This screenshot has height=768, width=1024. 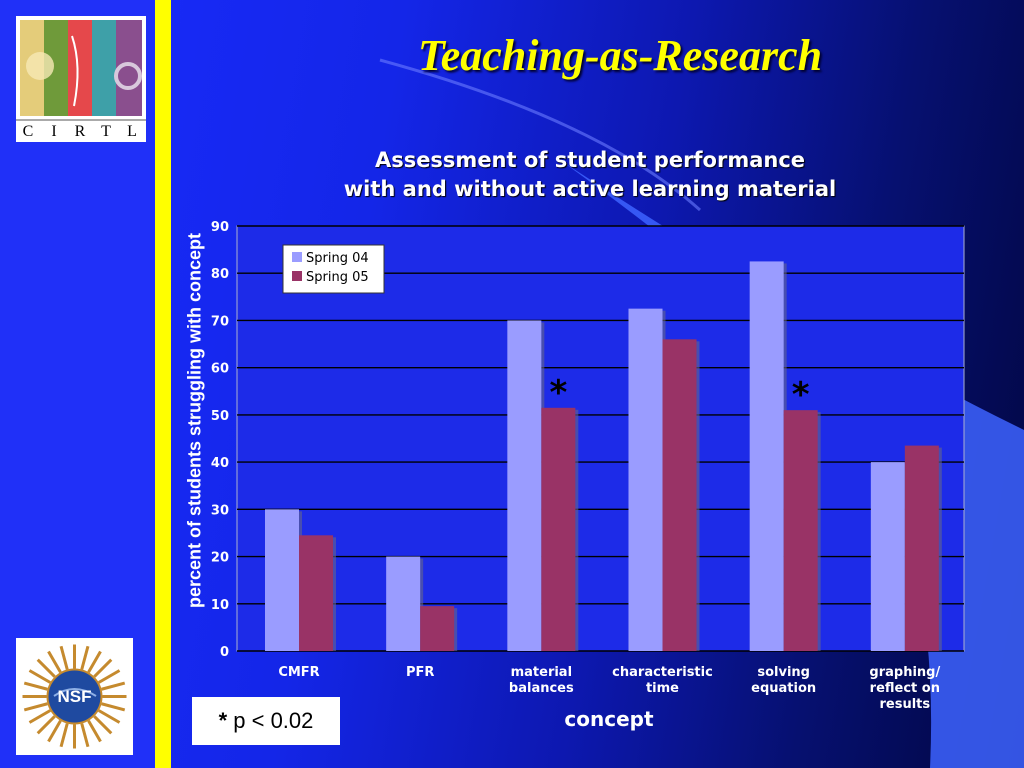 What do you see at coordinates (541, 680) in the screenshot?
I see `x-tick-label: material balances` at bounding box center [541, 680].